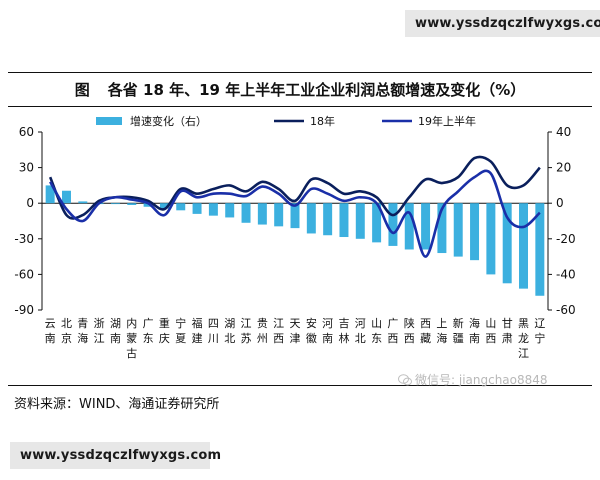 The height and width of the screenshot is (480, 600). Describe the element at coordinates (115, 323) in the screenshot. I see `category-label: 湖` at that location.